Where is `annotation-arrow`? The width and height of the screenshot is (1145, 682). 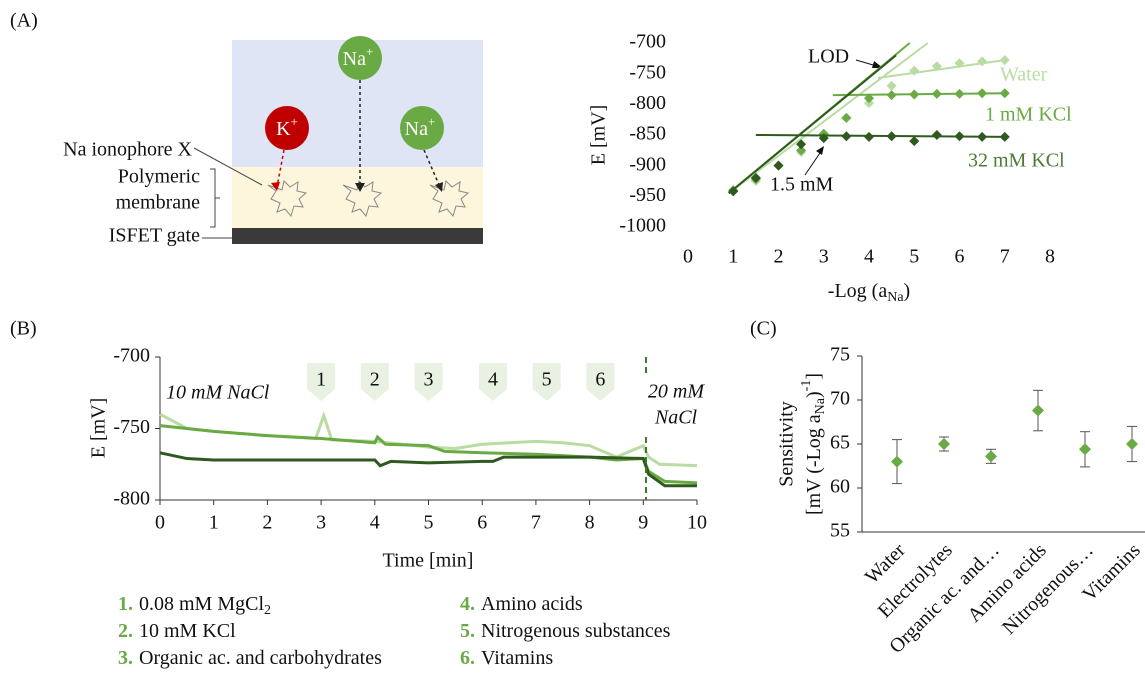
annotation-arrow is located at coordinates (813, 162).